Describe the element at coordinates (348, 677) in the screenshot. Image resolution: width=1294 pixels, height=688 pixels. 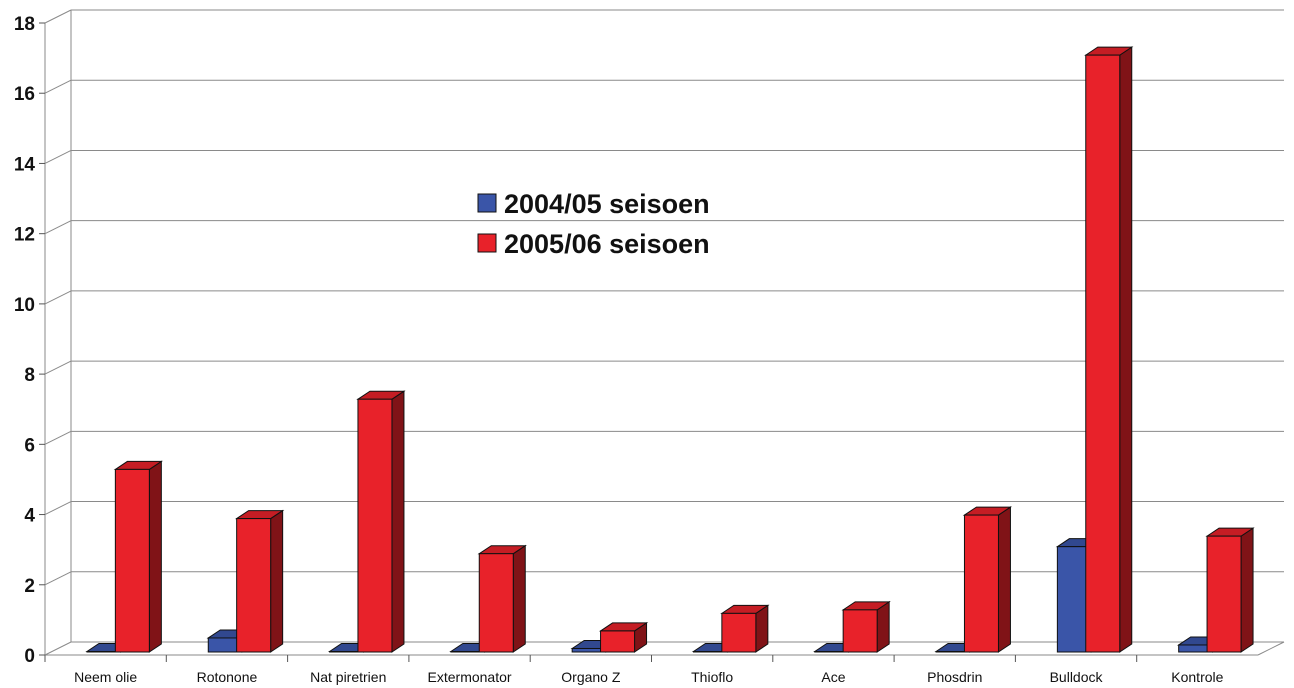
I see `x-tick-label: Nat piretrien` at that location.